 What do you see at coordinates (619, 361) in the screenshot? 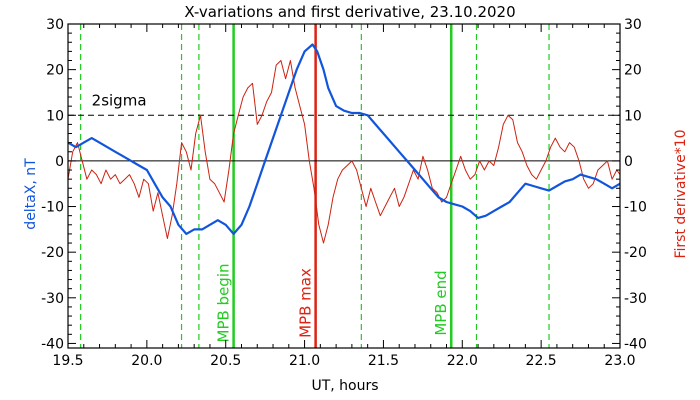
I see `x-tick-label: 23.0` at bounding box center [619, 361].